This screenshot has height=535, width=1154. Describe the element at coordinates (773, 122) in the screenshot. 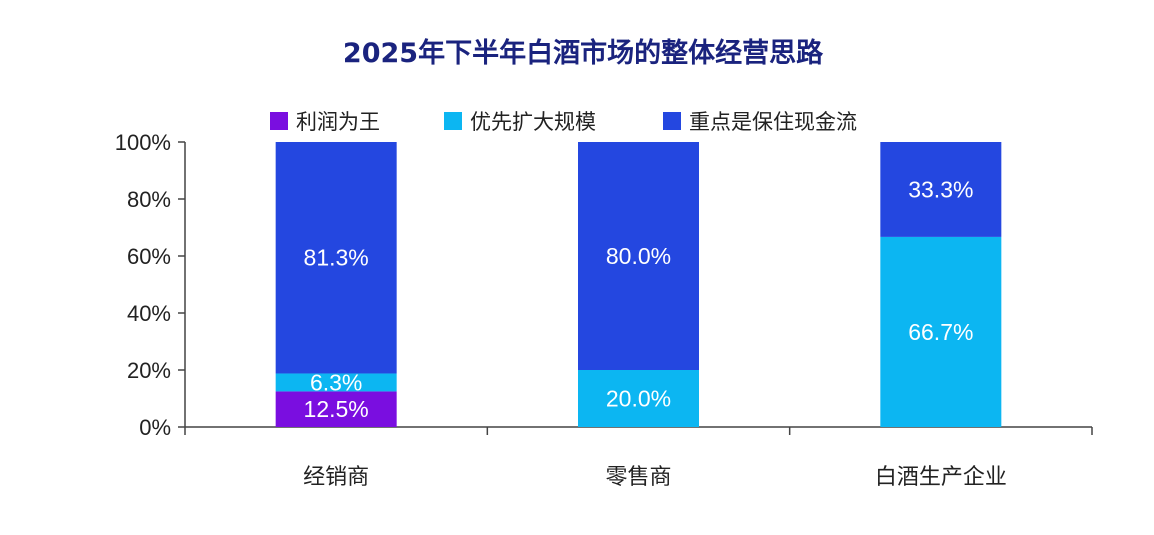

I see `legend-label: 重点是保住现金流` at that location.